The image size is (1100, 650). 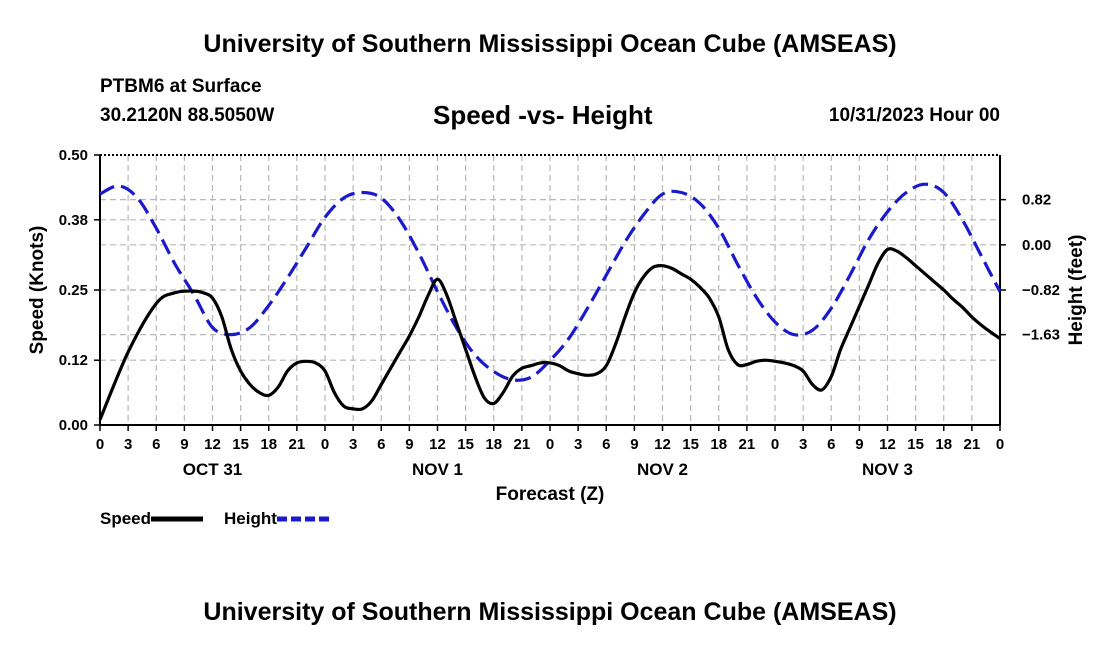 I want to click on x-axis-title: Forecast (Z), so click(x=550, y=494).